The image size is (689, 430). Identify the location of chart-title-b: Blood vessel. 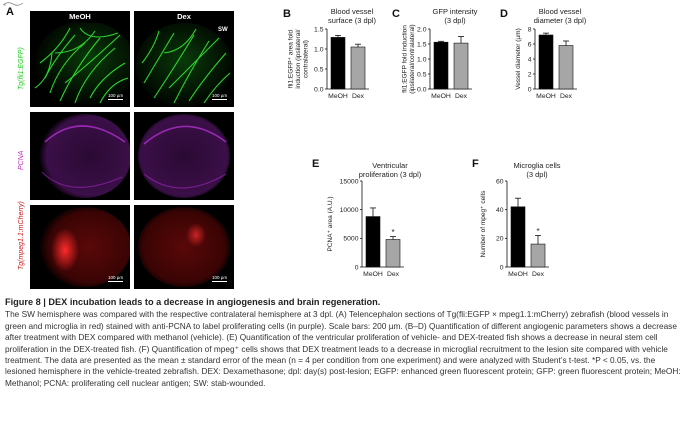
(352, 11).